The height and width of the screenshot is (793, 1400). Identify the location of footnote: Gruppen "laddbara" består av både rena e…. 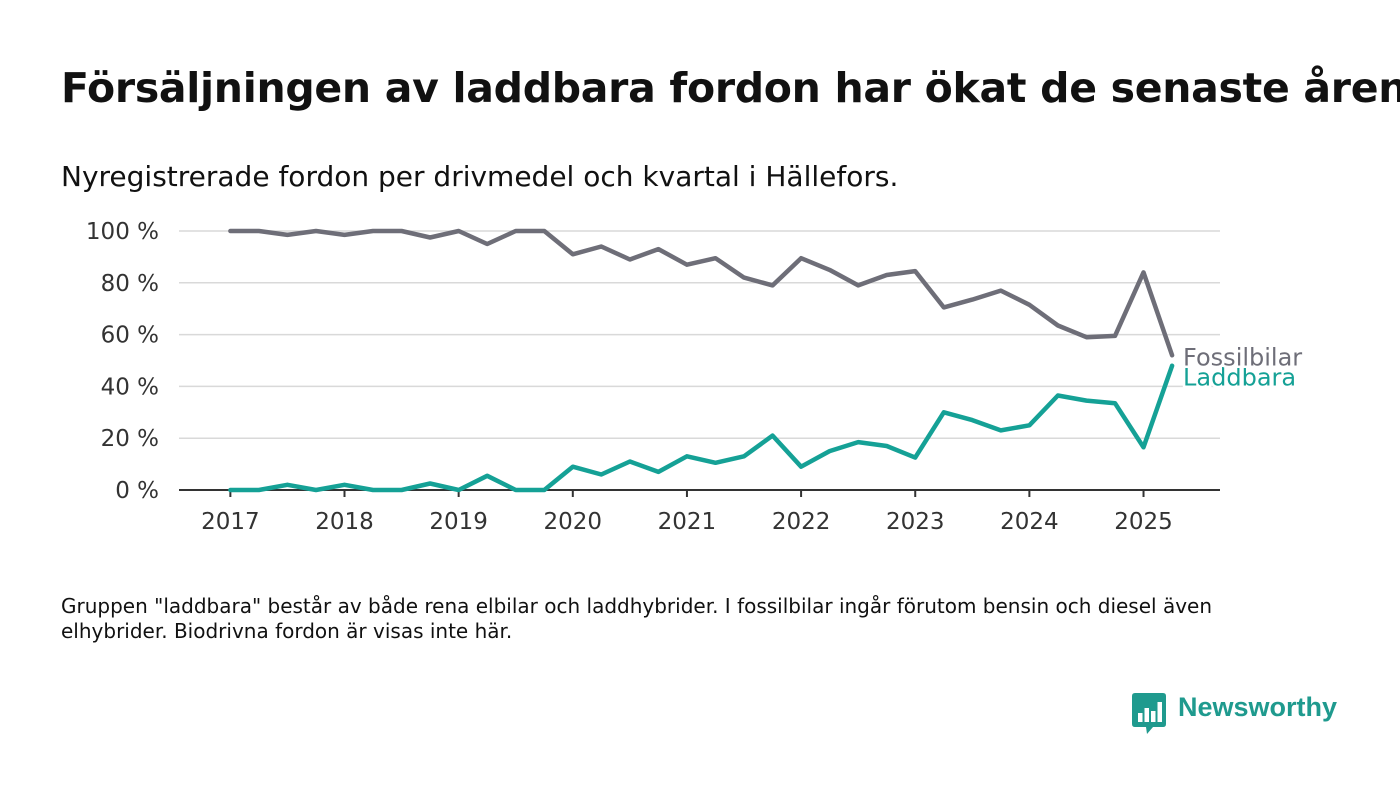
(637, 618).